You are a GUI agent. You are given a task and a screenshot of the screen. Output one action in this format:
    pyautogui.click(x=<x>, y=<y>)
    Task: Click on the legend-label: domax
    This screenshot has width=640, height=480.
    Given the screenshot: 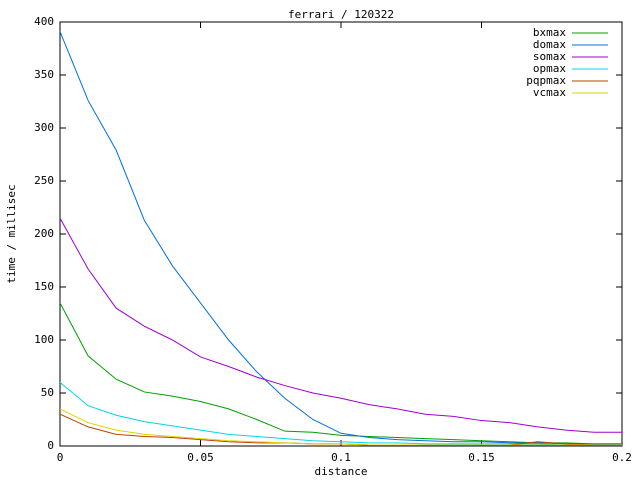 What is the action you would take?
    pyautogui.click(x=549, y=44)
    